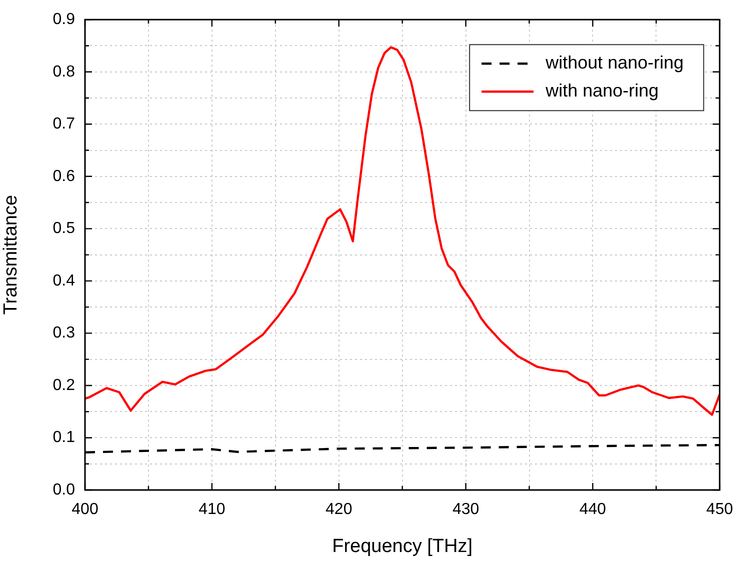 Image resolution: width=743 pixels, height=562 pixels. I want to click on y-tick-label: 0.0, so click(64, 489).